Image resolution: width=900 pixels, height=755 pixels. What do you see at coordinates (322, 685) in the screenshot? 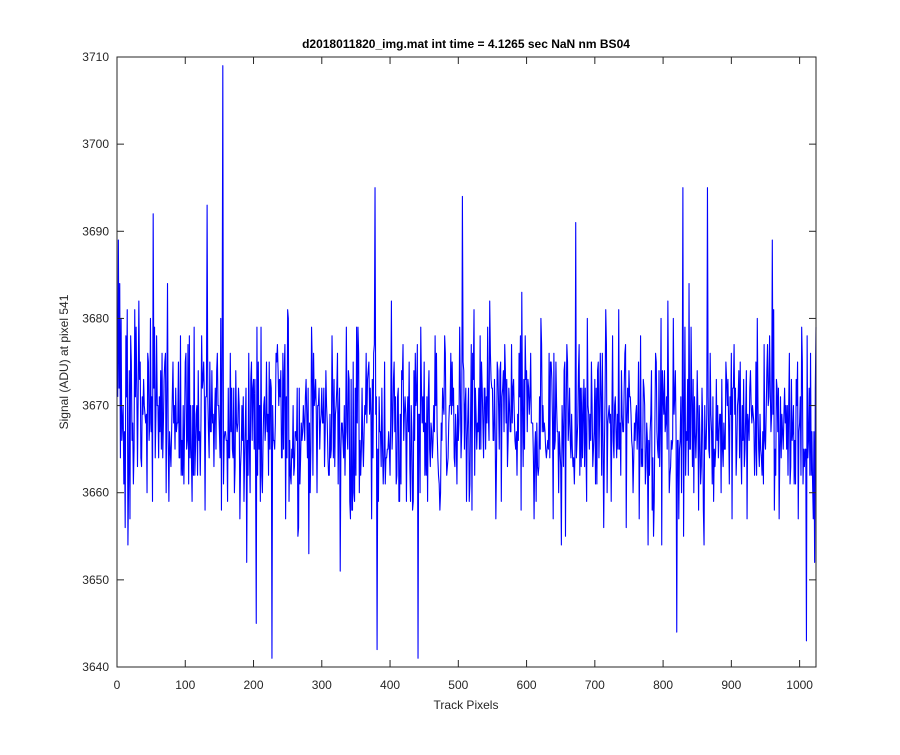
I see `x-tick-label: 300` at bounding box center [322, 685].